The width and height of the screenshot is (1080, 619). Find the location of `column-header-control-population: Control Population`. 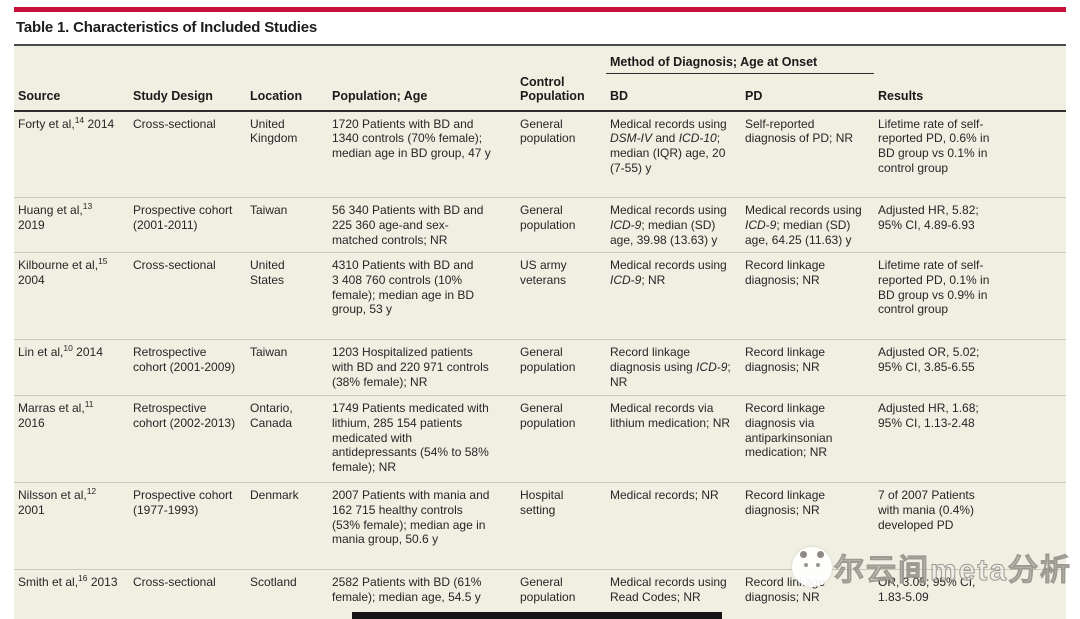

column-header-control-population: Control Population is located at coordinates (561, 92).